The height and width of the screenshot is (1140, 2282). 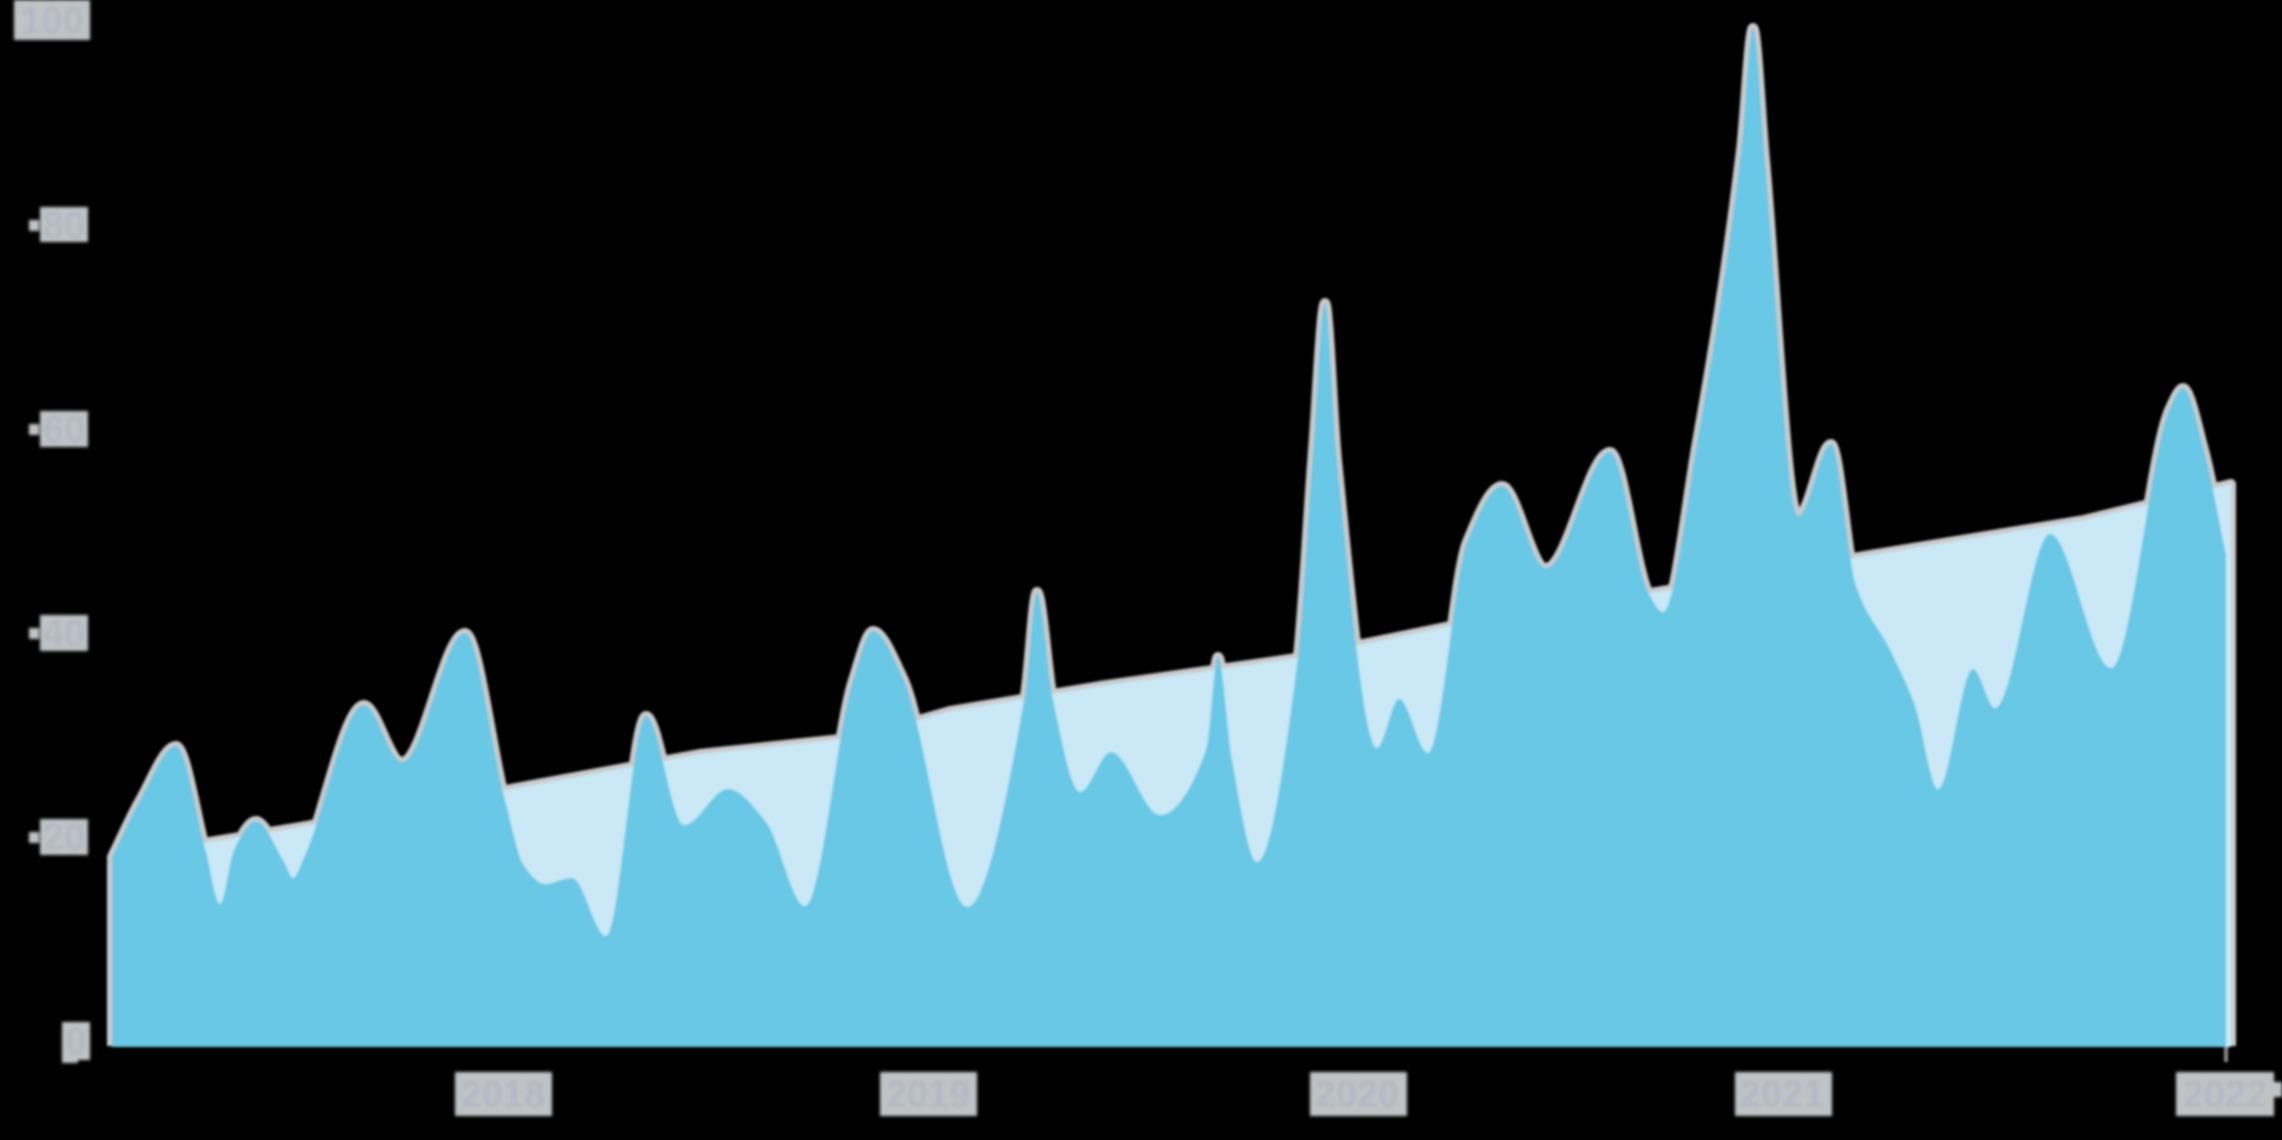 I want to click on svg-text: 60, so click(x=64, y=430).